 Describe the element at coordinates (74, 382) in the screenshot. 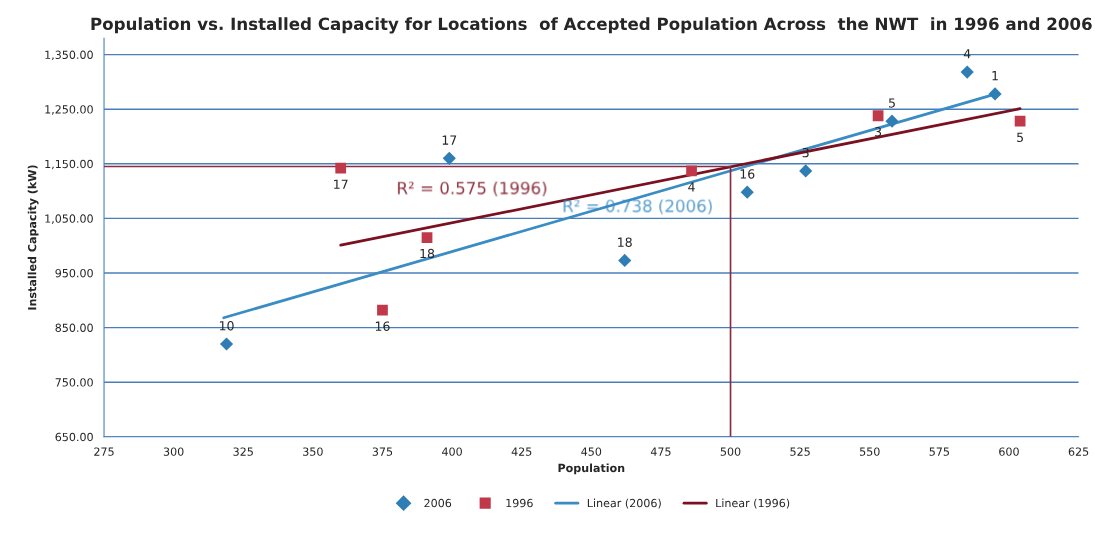

I see `y-tick-label: 750.00` at that location.